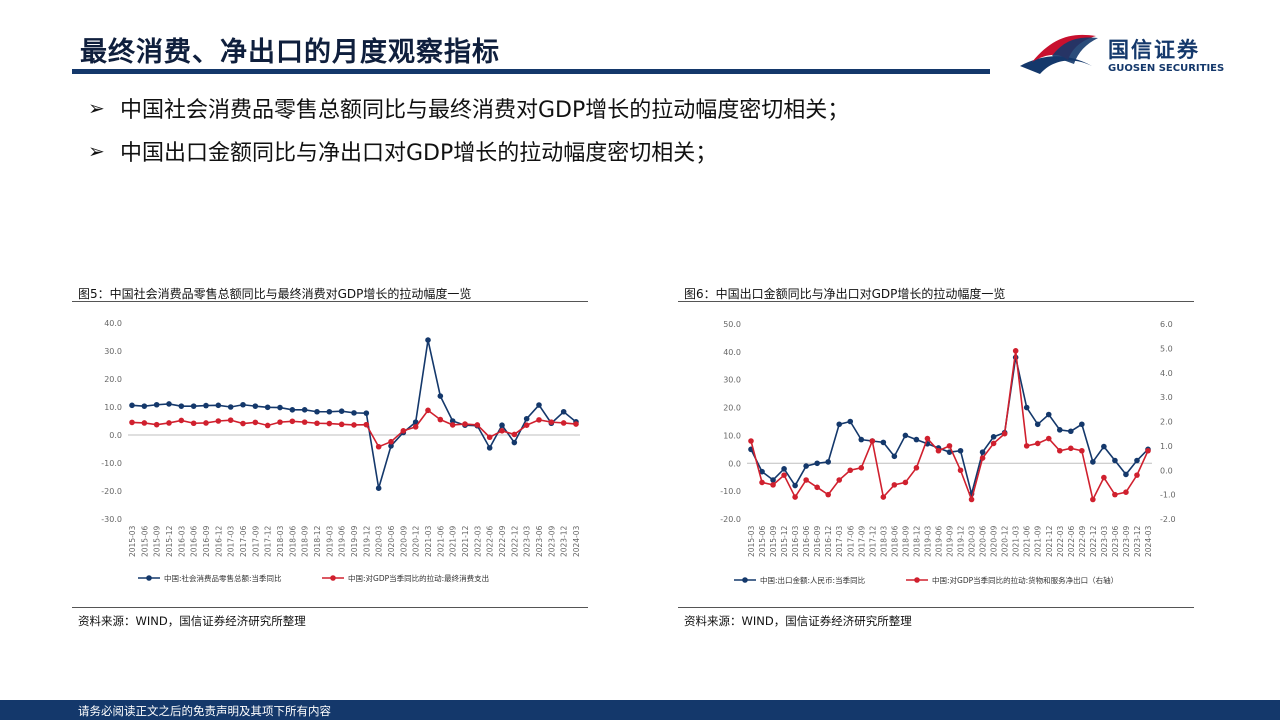 Image resolution: width=1280 pixels, height=720 pixels. Describe the element at coordinates (861, 541) in the screenshot. I see `x-tick-label: 2017-09` at that location.